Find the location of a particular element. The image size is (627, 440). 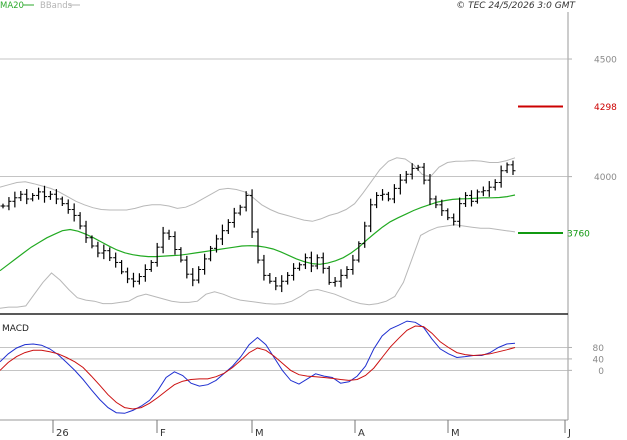

support-level-label: 3760 is located at coordinates (578, 235).